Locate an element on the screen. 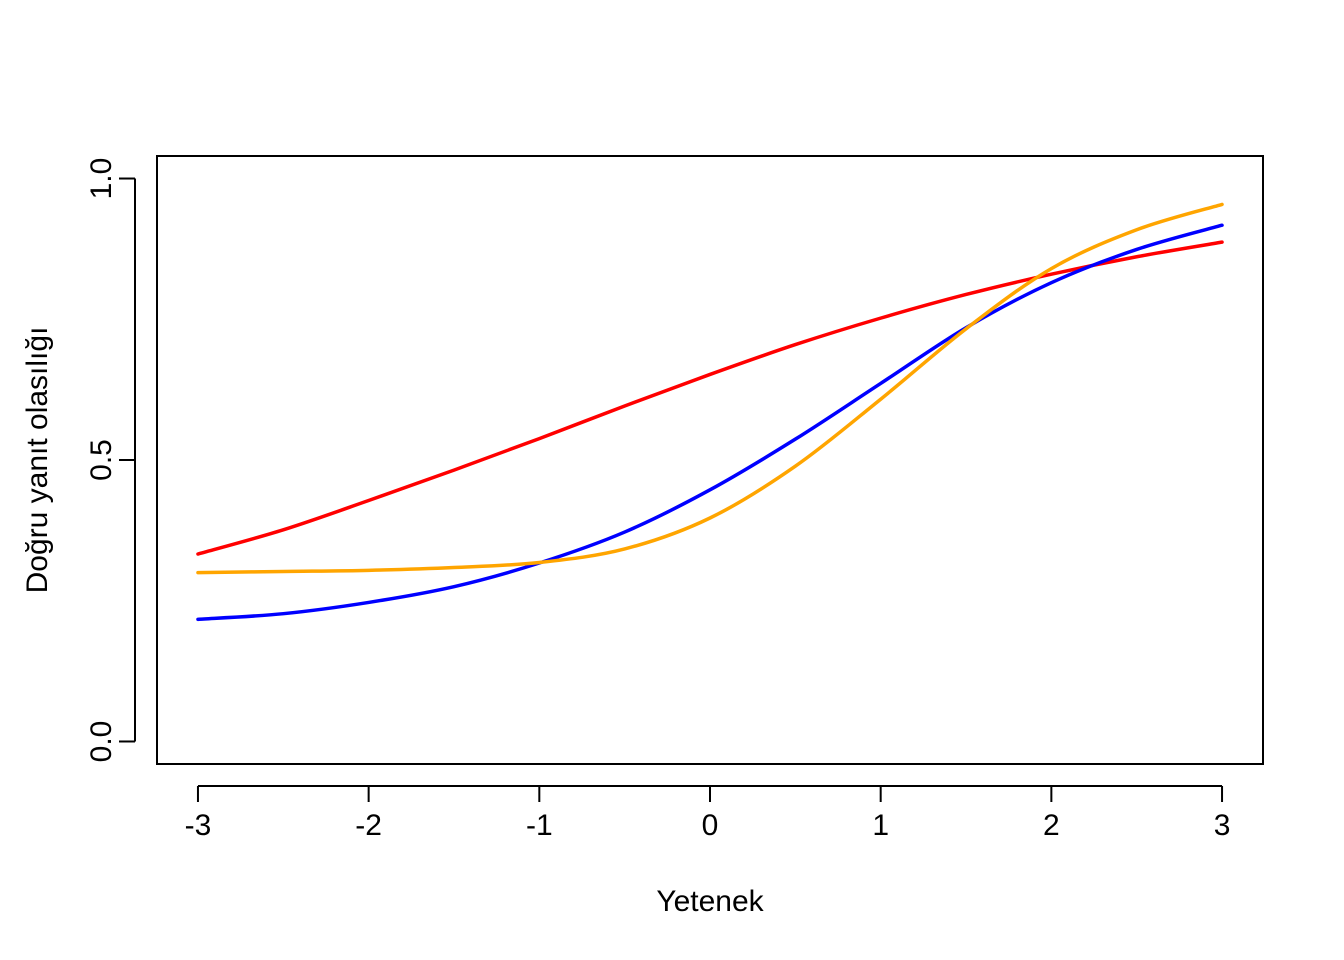 The image size is (1344, 960). y-tick-label: 1.0 is located at coordinates (101, 179).